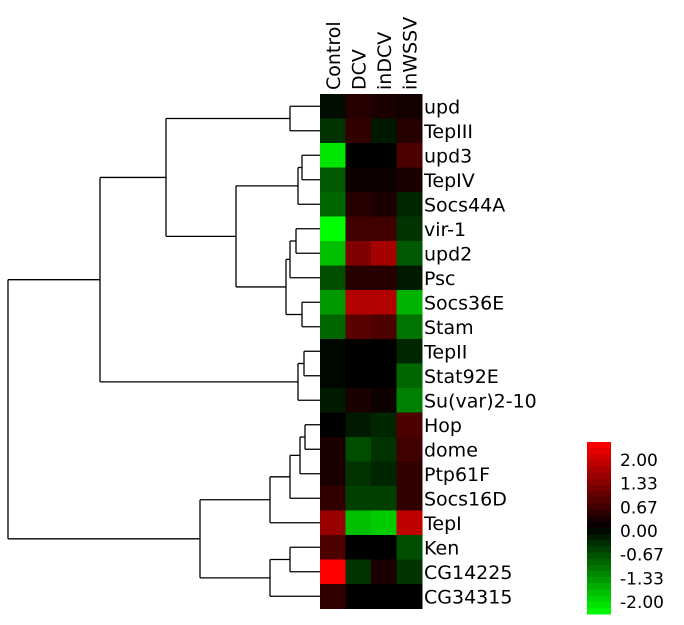 The image size is (684, 625). I want to click on column-label: Control, so click(334, 55).